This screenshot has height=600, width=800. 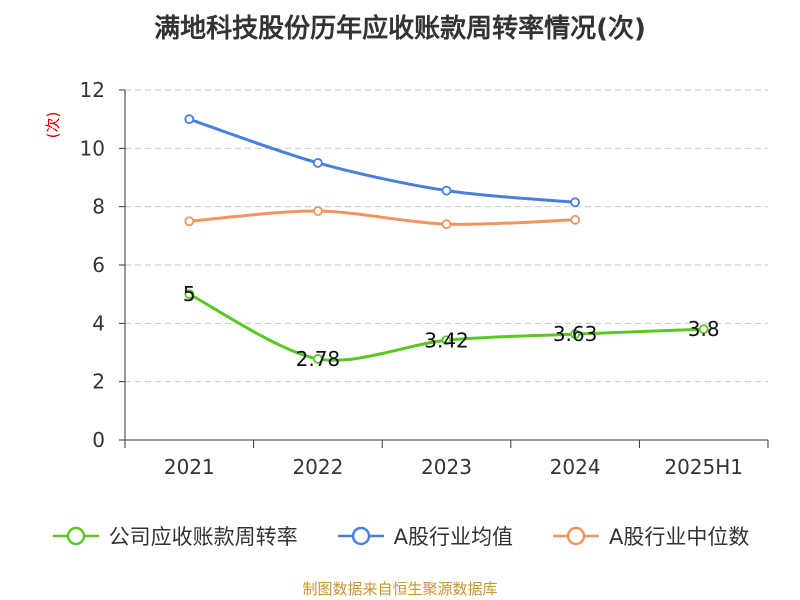 What do you see at coordinates (317, 467) in the screenshot?
I see `x-tick-label: 2022` at bounding box center [317, 467].